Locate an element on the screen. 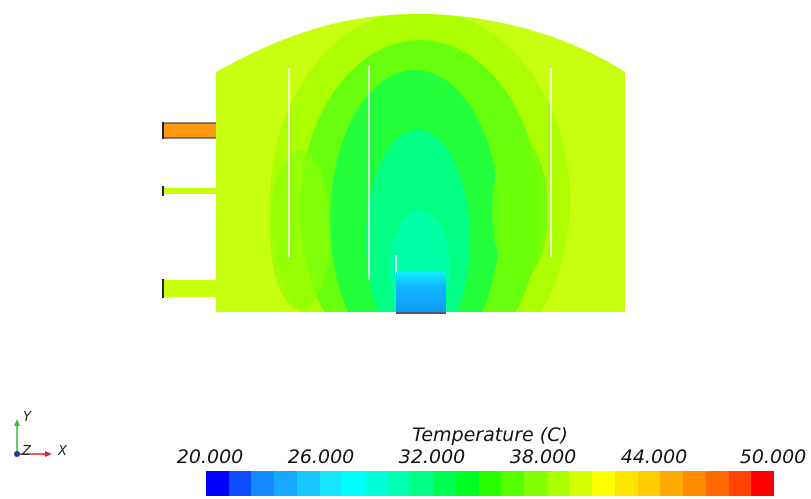 The width and height of the screenshot is (811, 499). axes-triad-icon is located at coordinates (33, 438).